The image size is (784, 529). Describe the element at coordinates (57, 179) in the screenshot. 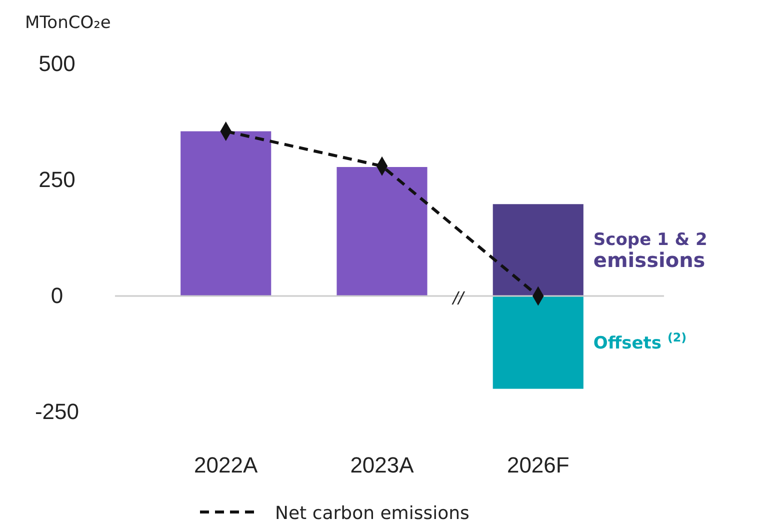

I see `y-tick-label: 250` at that location.